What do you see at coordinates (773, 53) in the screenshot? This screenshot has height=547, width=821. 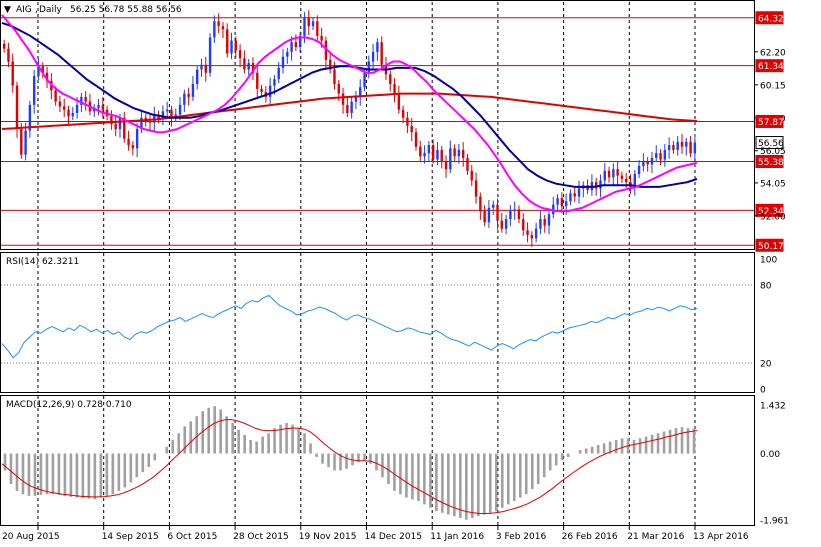 I see `price-tick-label: 62.20` at bounding box center [773, 53].